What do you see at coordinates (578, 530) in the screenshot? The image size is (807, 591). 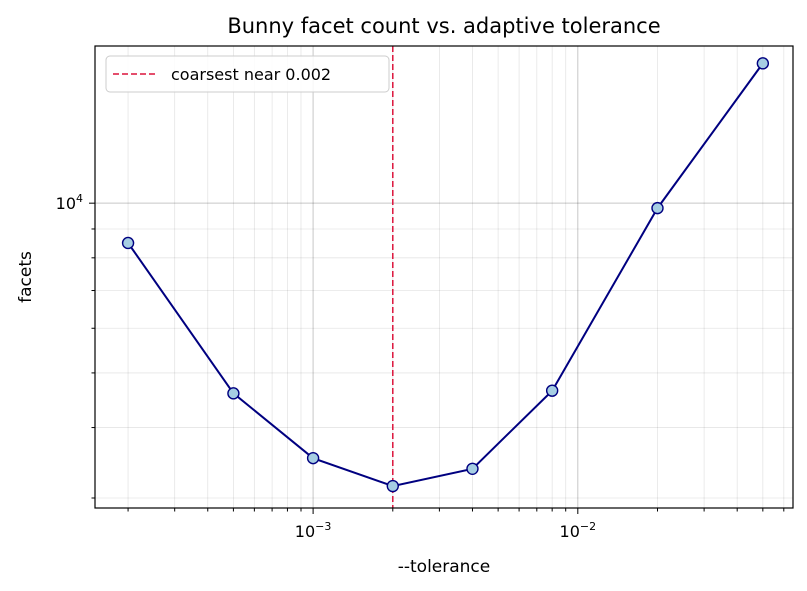 I see `x-tick-label: 10⁻²` at bounding box center [578, 530].